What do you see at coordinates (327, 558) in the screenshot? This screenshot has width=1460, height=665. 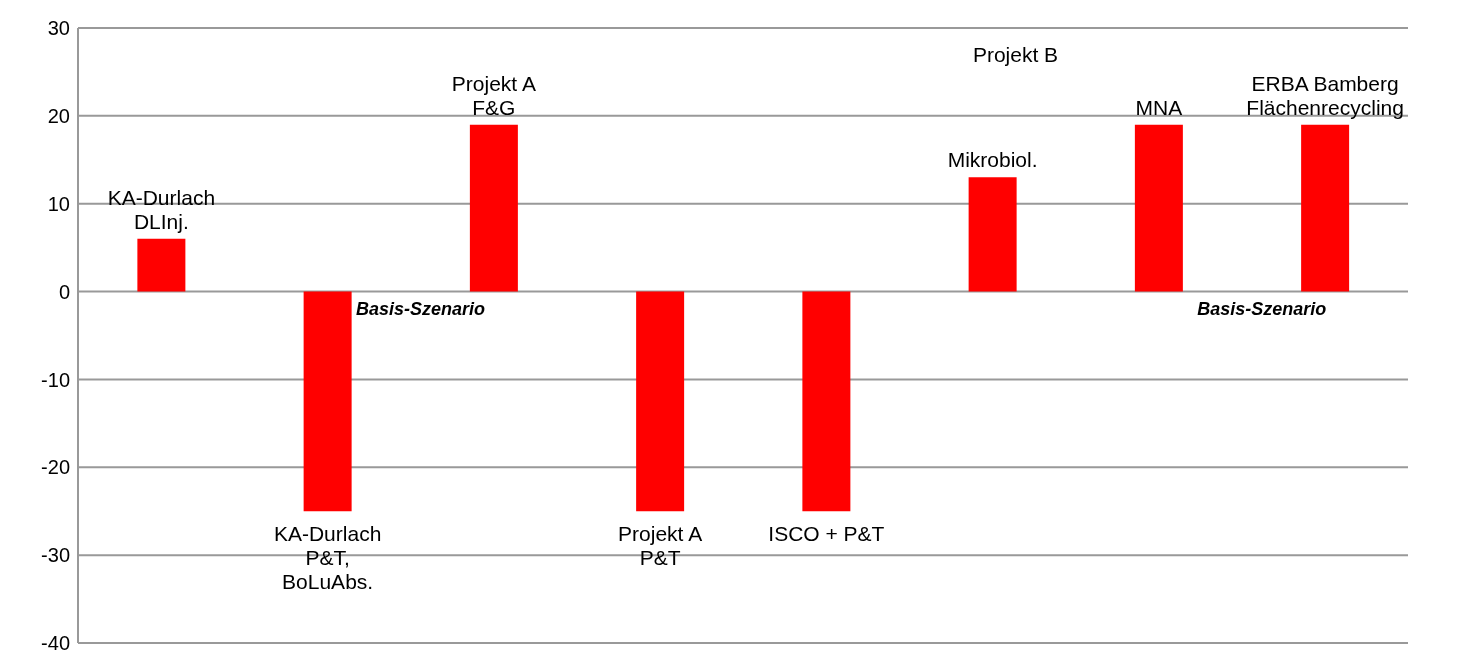 I see `x-tick-label: KA-Durlach P&T, BoLuAbs.` at bounding box center [327, 558].